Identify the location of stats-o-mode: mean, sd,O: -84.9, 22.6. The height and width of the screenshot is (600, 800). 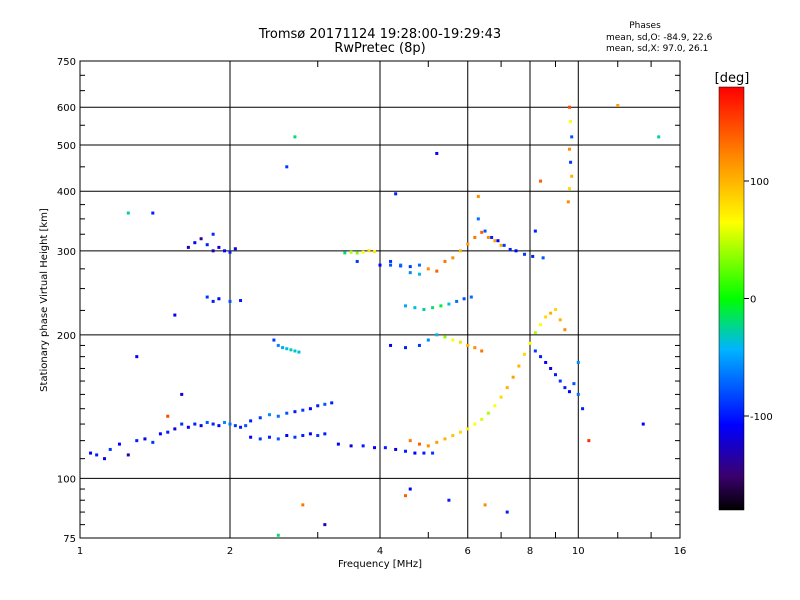
(659, 38).